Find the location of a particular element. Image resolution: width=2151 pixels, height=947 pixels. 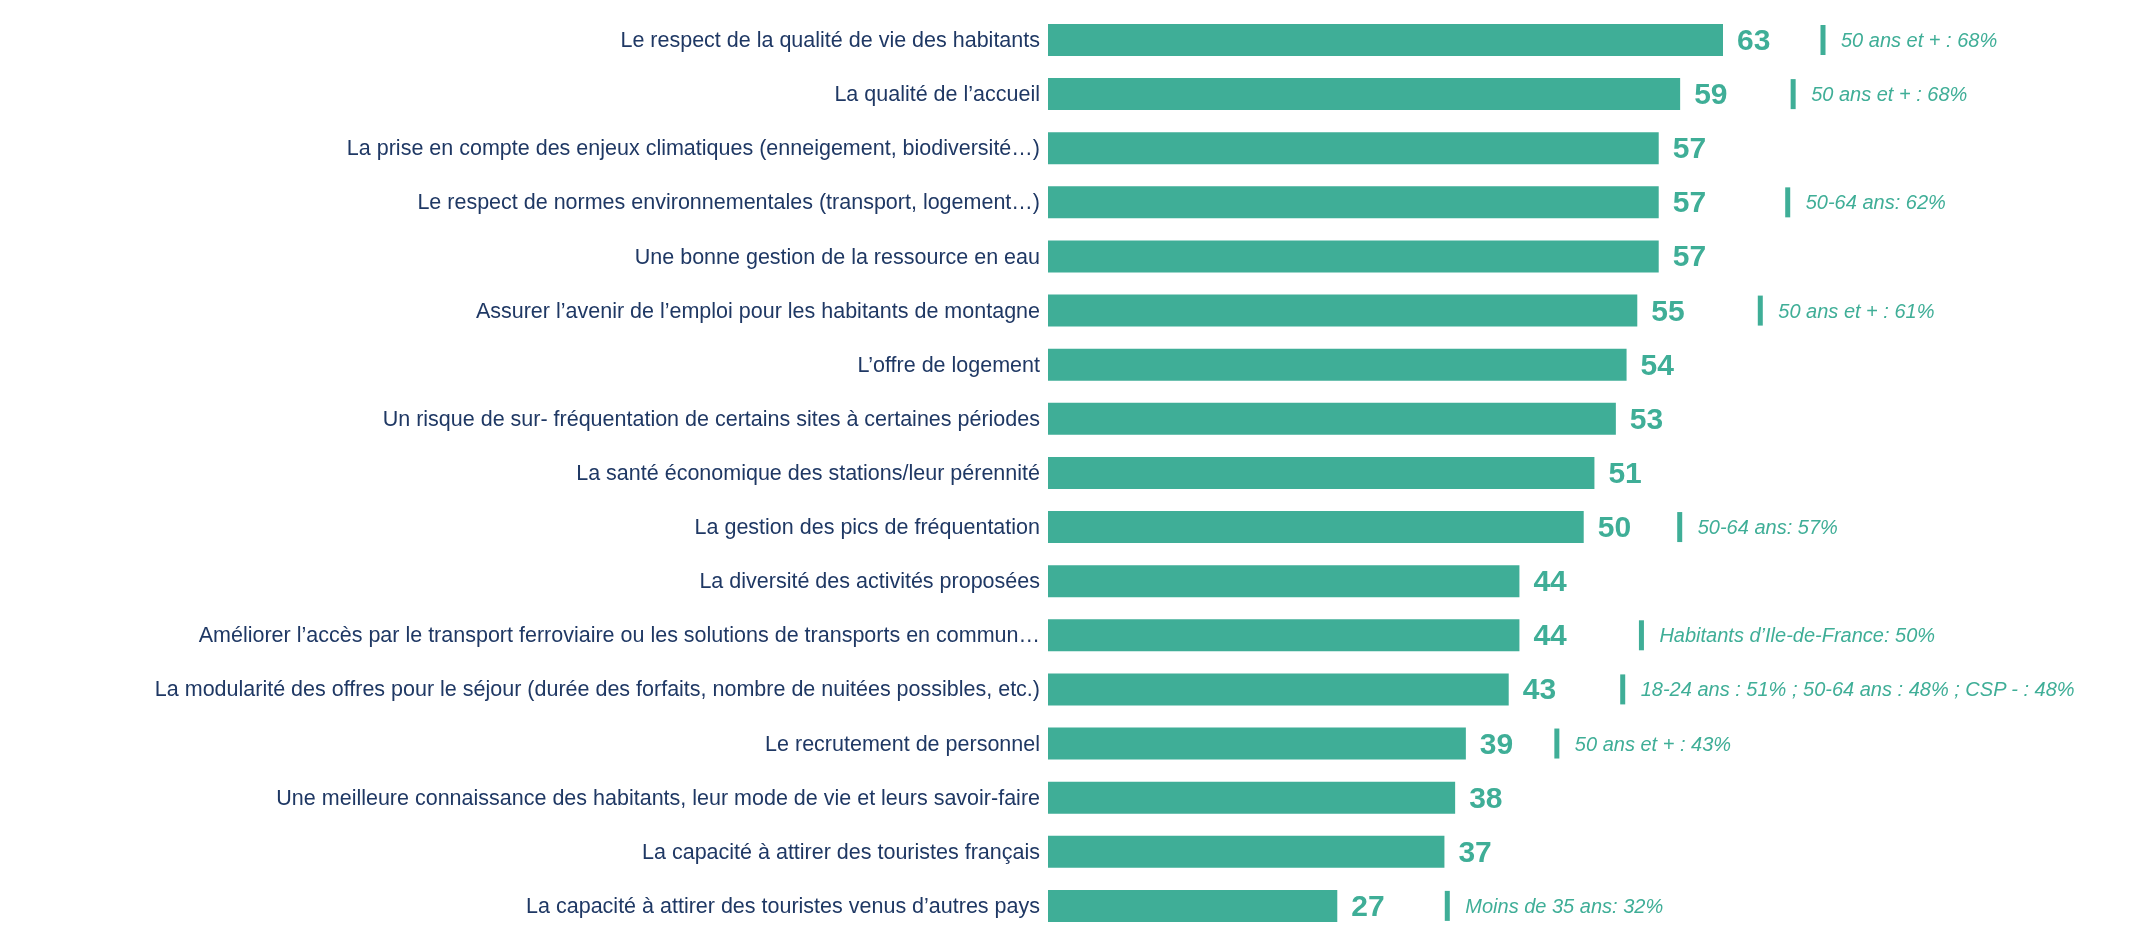

y-tick-label: Une meilleure connaissance des habitants, leur mode de vie et leurs savoir-faire is located at coordinates (658, 797).